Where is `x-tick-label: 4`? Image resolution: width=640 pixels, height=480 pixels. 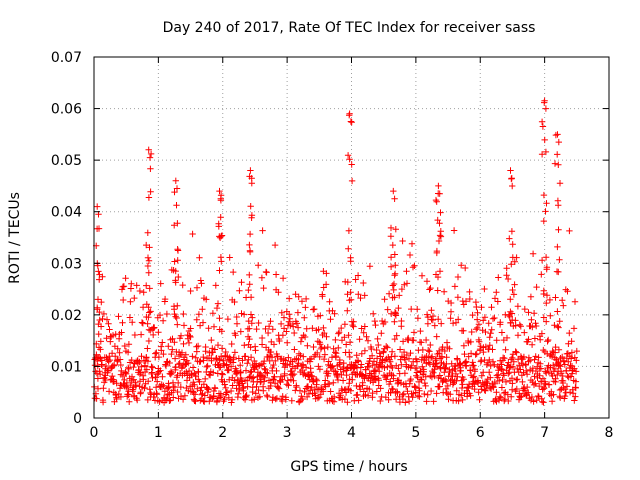
x-tick-label: 4 is located at coordinates (351, 433).